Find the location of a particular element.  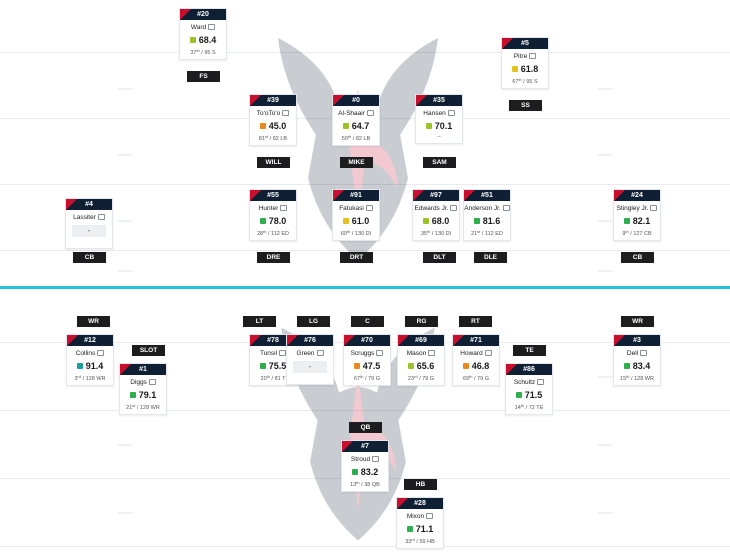

rank-of: / 59 HB is located at coordinates (424, 542).